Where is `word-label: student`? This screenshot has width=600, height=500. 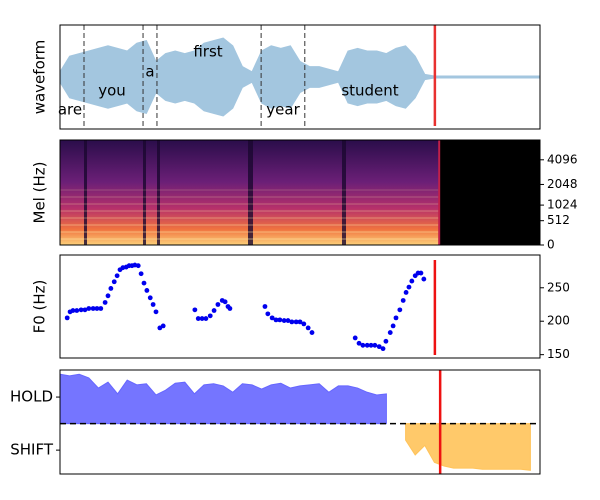 word-label: student is located at coordinates (369, 91).